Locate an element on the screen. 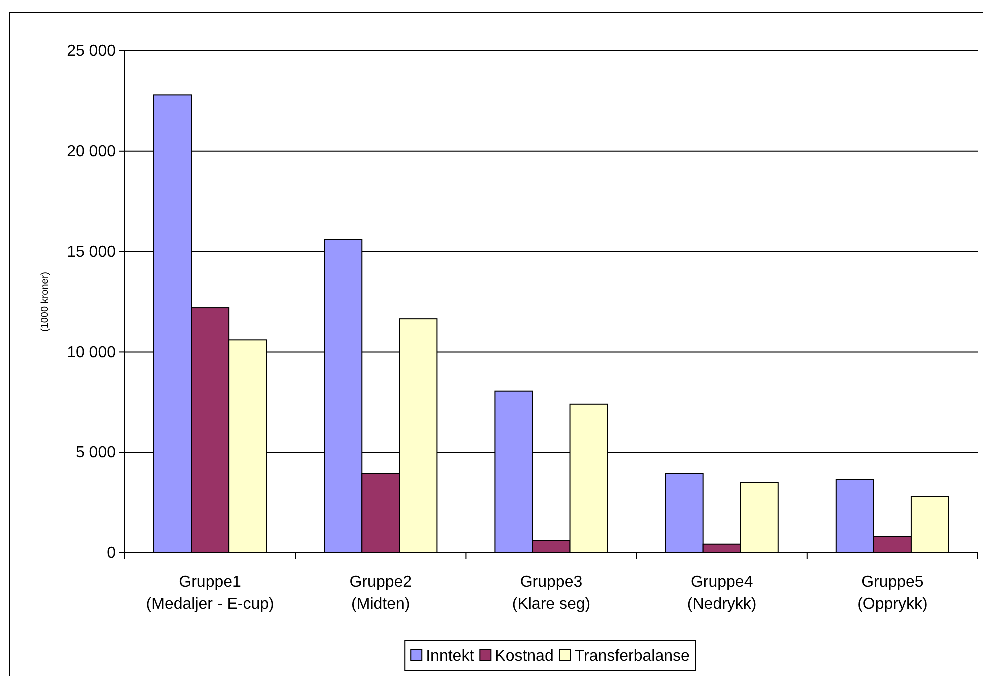 Image resolution: width=983 pixels, height=676 pixels. legend-label: Inntekt is located at coordinates (450, 656).